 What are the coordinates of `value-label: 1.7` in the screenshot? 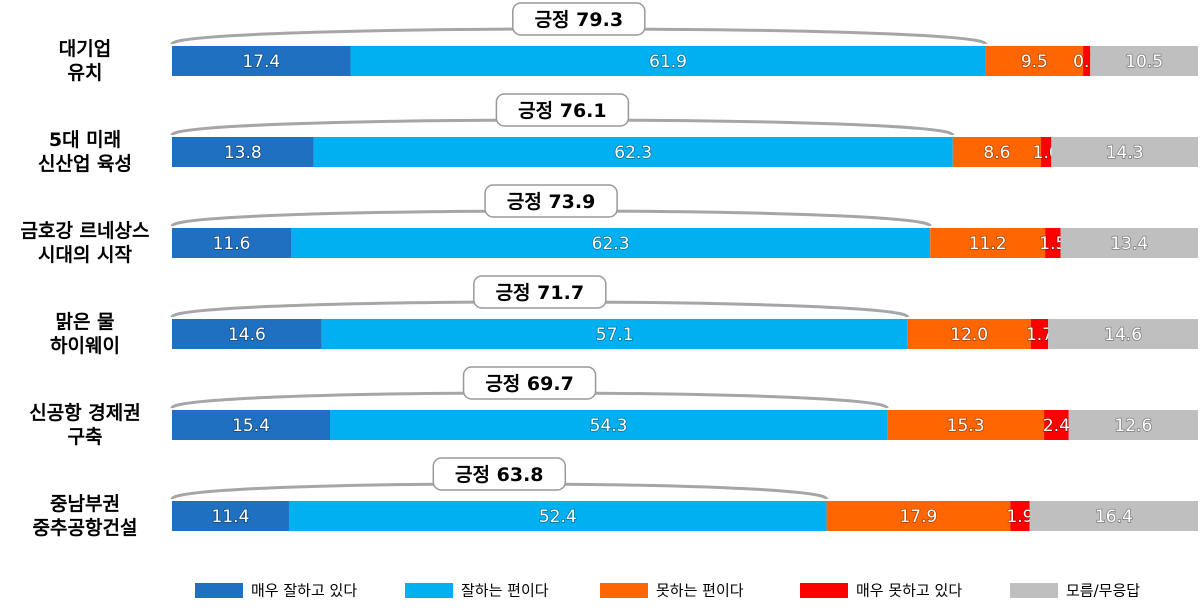 It's located at (1039, 335).